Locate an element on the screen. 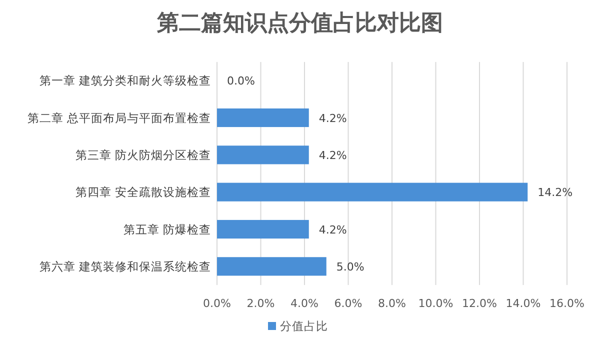  x-tick-label: 4.0% is located at coordinates (304, 303).